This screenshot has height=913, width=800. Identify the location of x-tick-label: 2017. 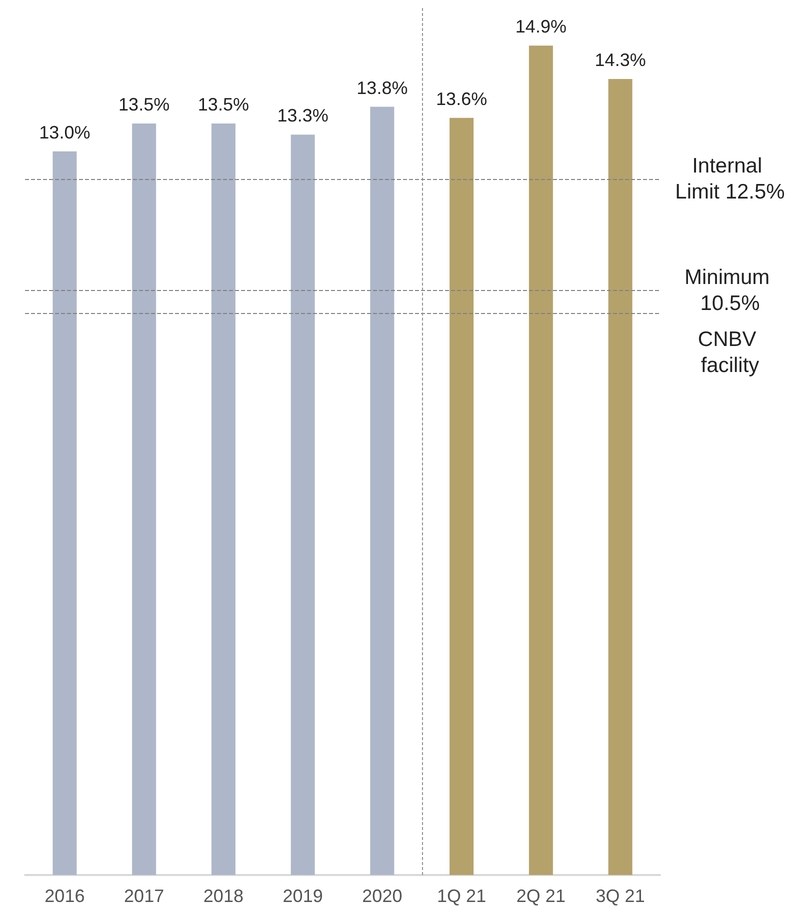
(144, 896).